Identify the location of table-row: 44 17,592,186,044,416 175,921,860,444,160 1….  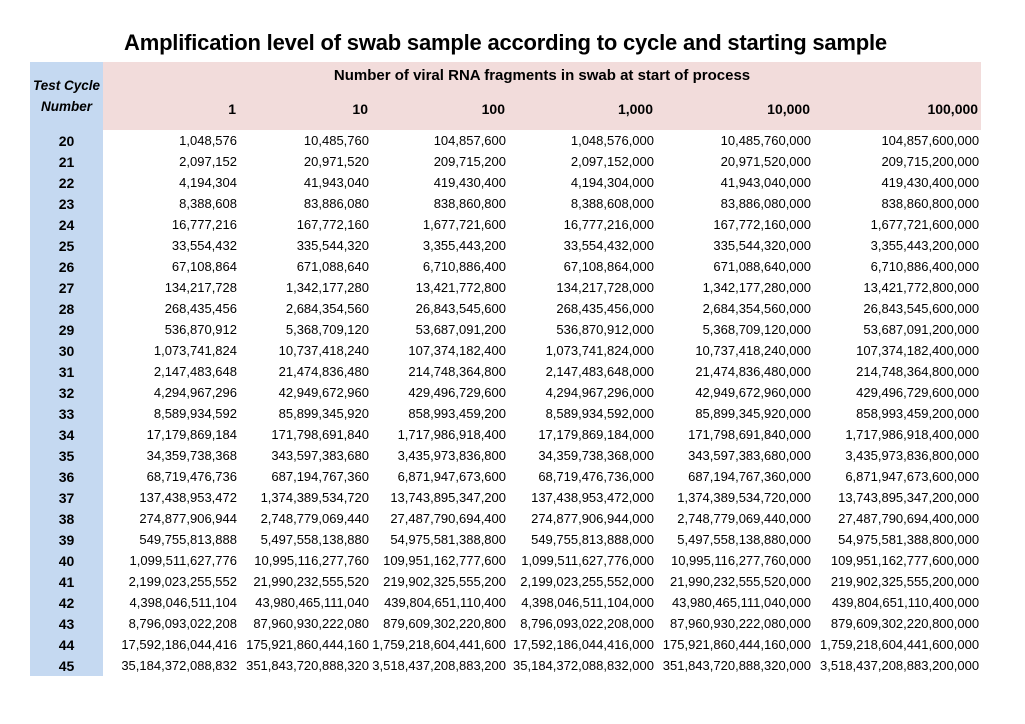
(506, 644).